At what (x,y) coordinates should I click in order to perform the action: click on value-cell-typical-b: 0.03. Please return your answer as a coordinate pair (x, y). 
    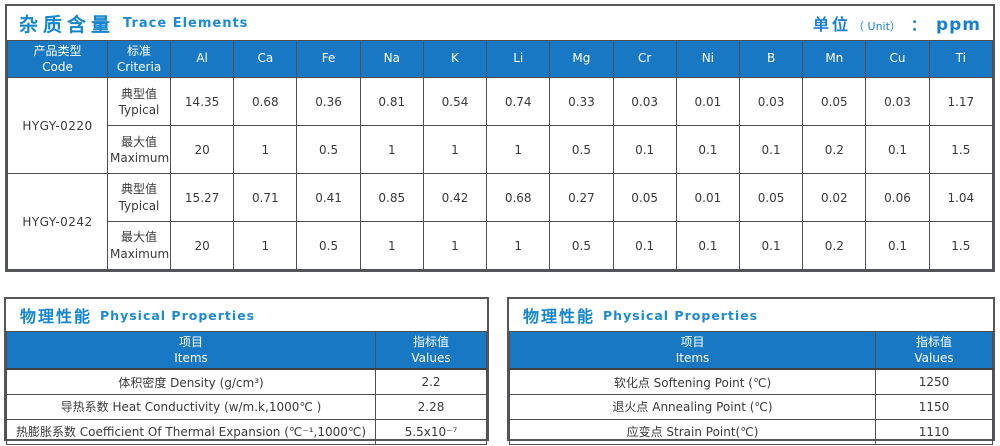
    Looking at the image, I should click on (771, 102).